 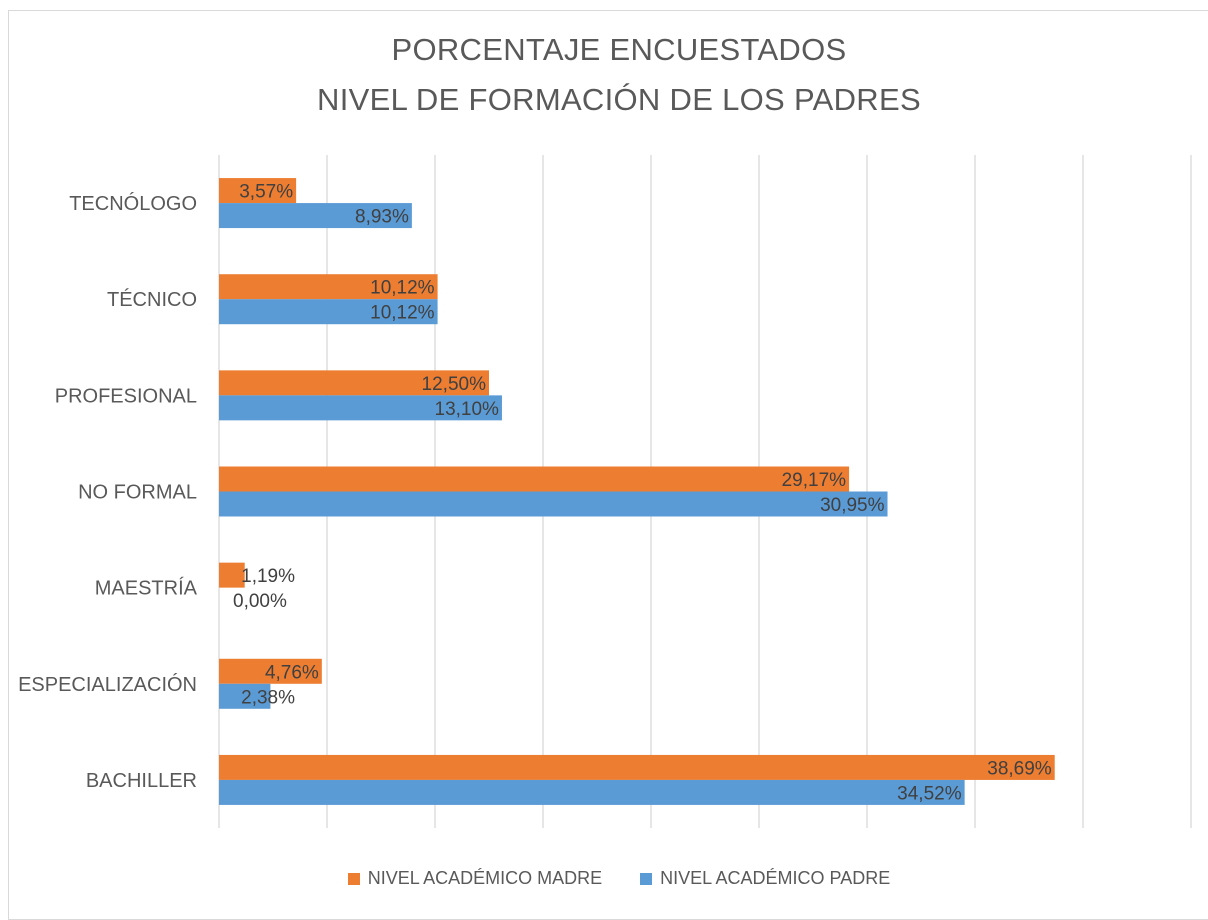 I want to click on data-label-padre: 13,10%, so click(x=467, y=409).